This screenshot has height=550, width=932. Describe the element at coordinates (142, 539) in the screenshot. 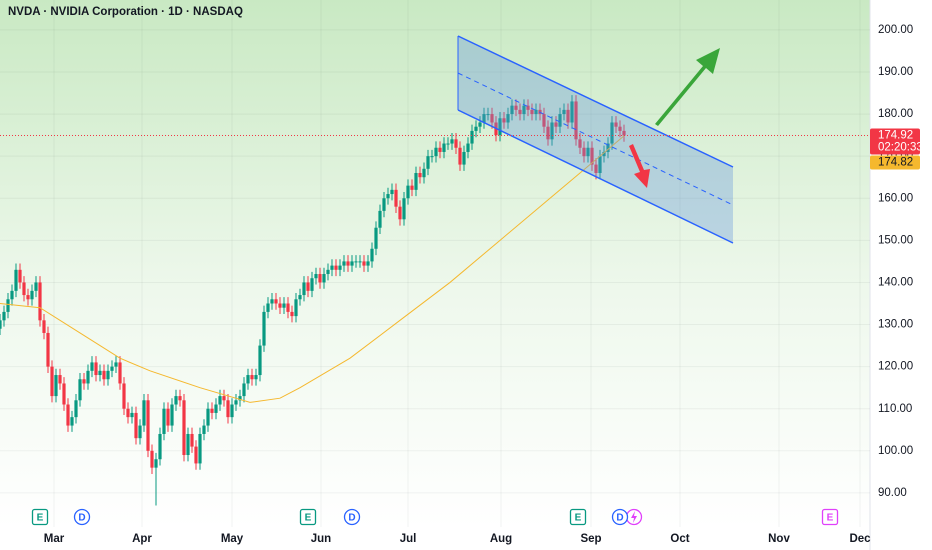

I see `x-tick-label: Apr` at that location.